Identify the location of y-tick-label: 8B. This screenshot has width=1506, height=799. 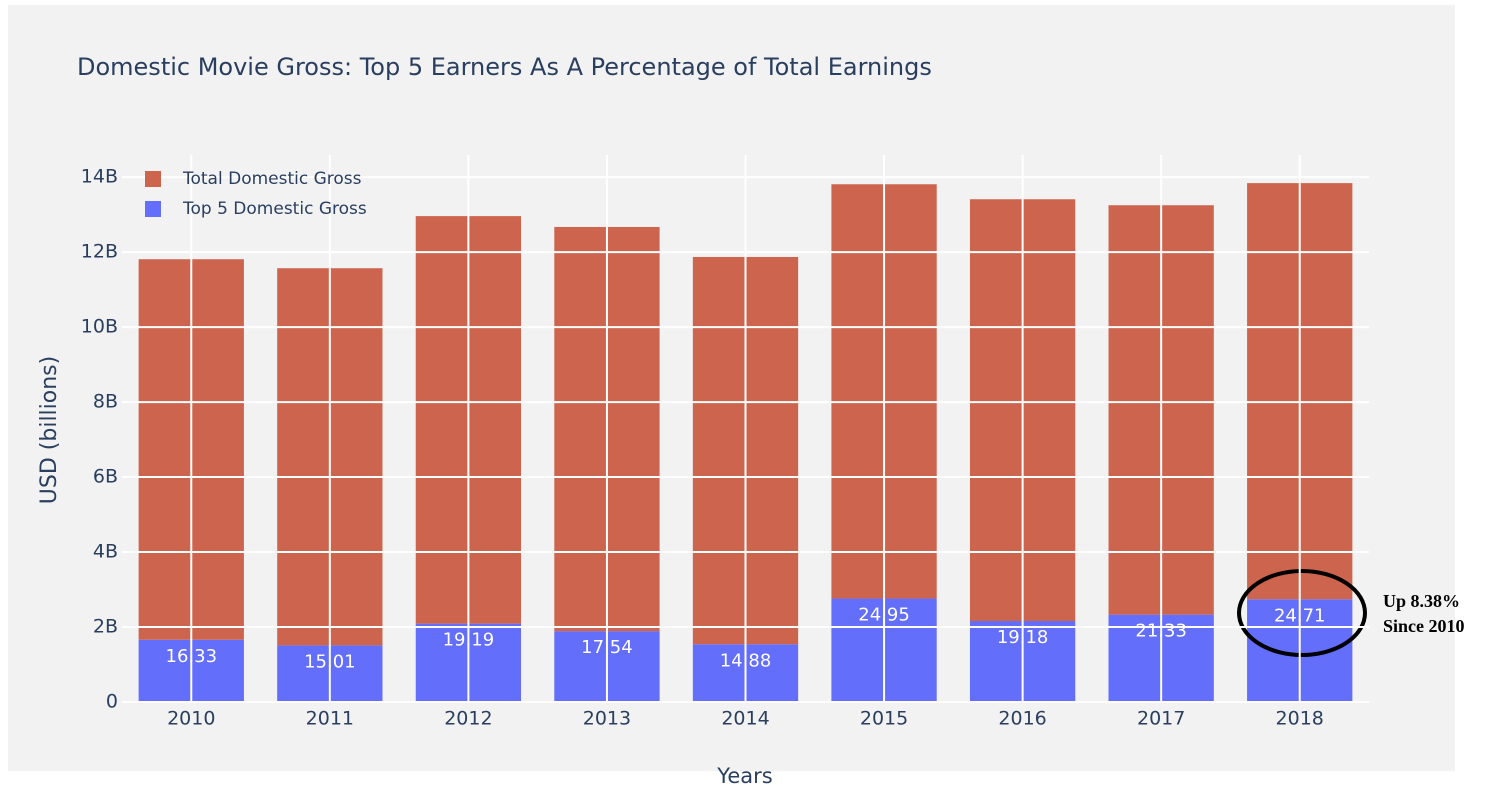
(105, 402).